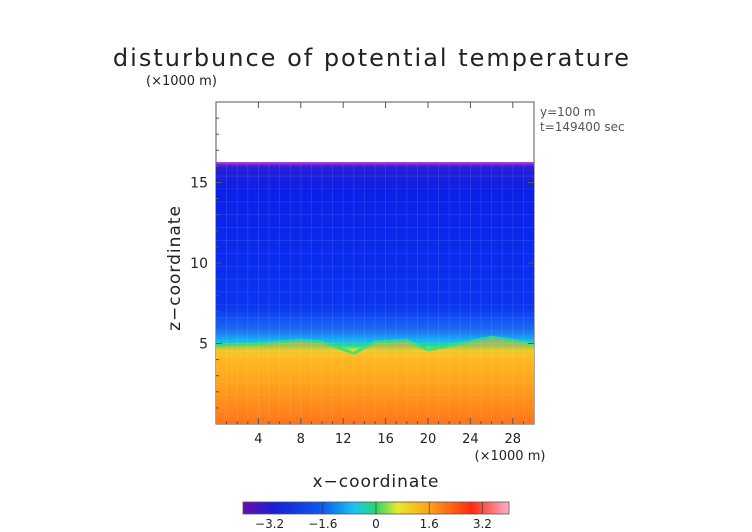  What do you see at coordinates (301, 439) in the screenshot?
I see `x-tick-label: 8` at bounding box center [301, 439].